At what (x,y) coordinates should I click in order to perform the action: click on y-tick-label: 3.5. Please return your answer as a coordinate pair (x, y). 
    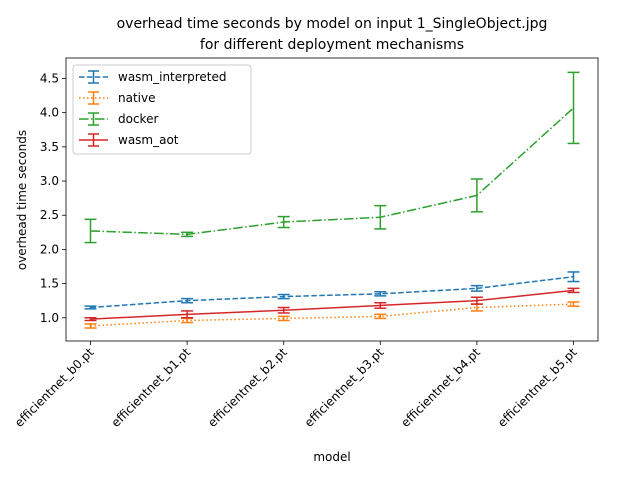
    Looking at the image, I should click on (49, 147).